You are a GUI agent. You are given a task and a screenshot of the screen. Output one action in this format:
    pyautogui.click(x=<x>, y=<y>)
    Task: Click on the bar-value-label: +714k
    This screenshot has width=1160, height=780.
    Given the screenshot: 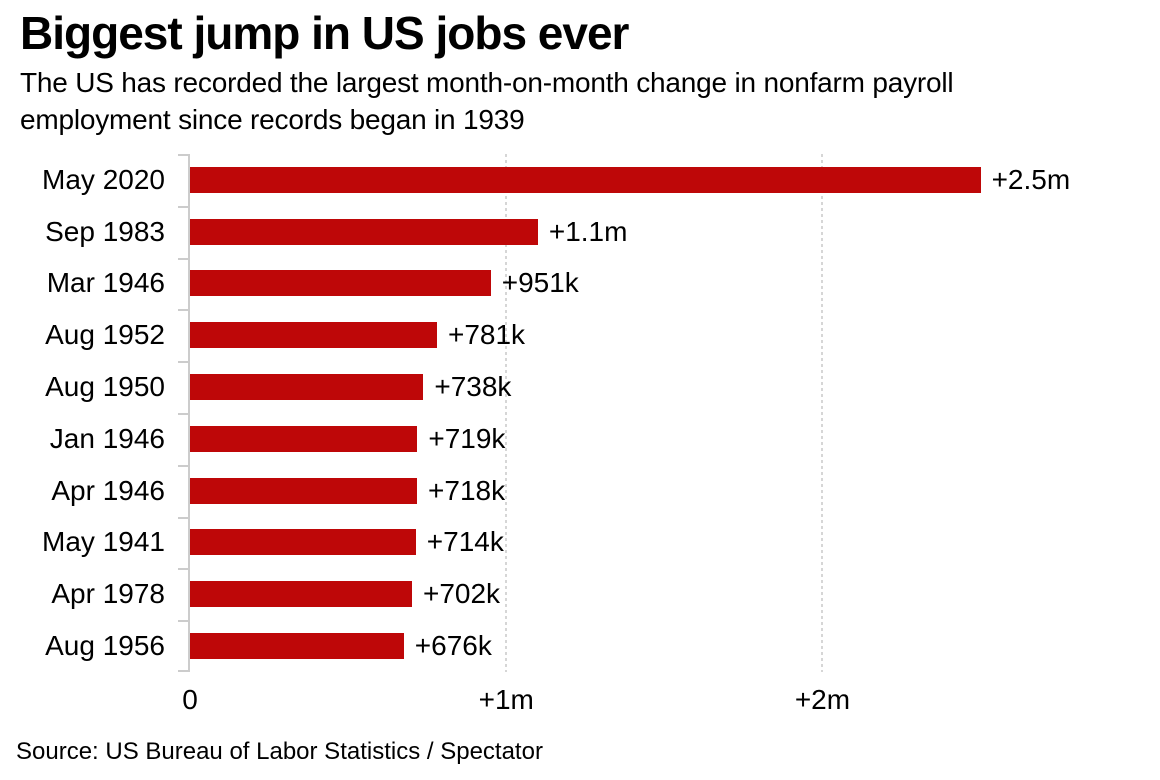 What is the action you would take?
    pyautogui.click(x=465, y=542)
    